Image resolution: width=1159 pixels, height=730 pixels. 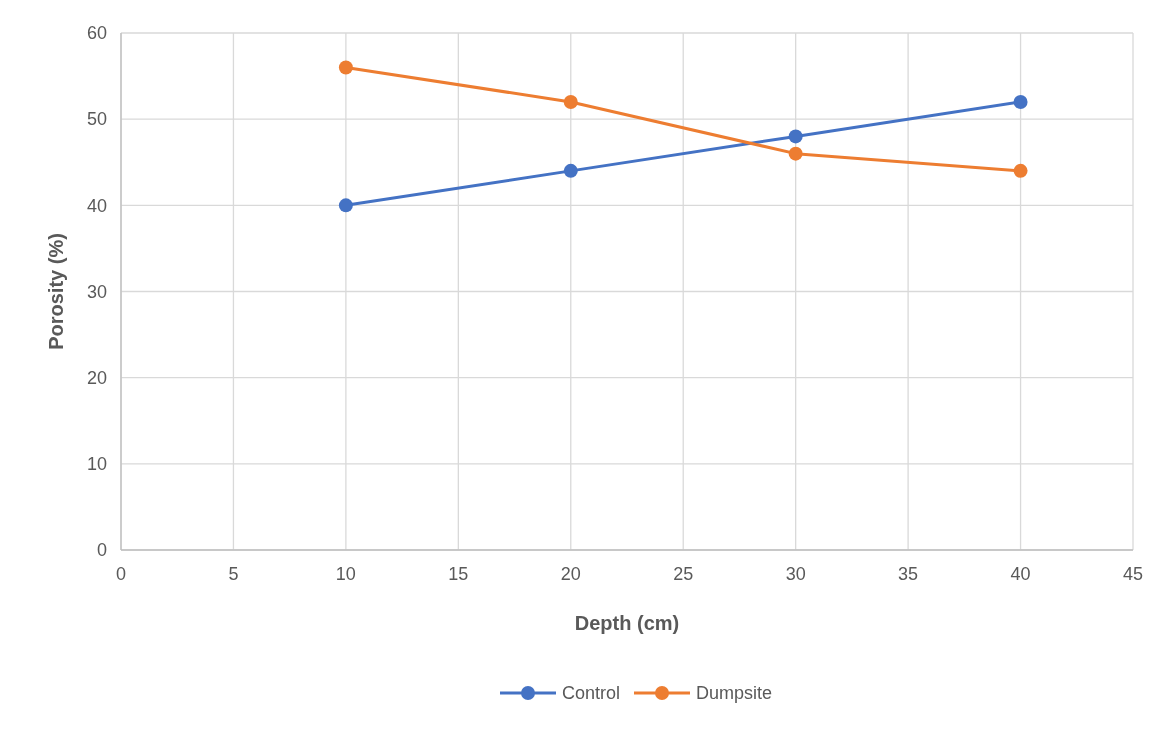 What do you see at coordinates (121, 574) in the screenshot?
I see `x-tick-label: 0` at bounding box center [121, 574].